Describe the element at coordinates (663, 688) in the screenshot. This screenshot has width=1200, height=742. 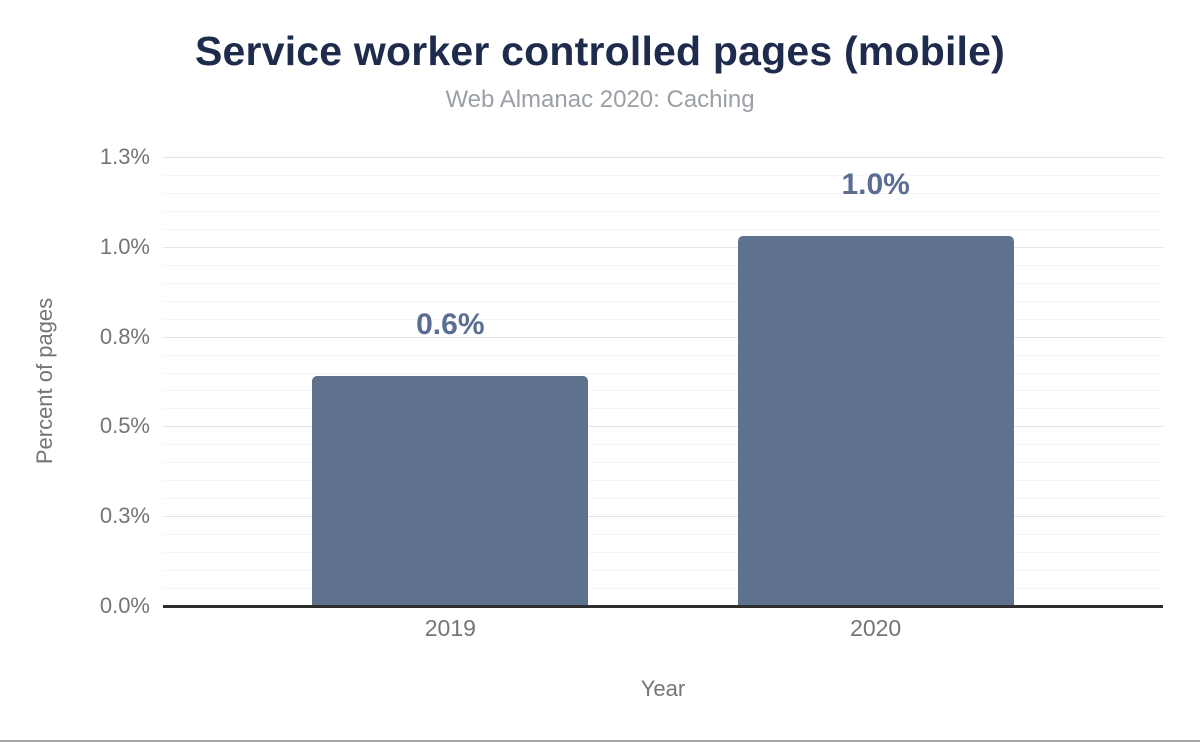
I see `x-axis-title: Year` at that location.